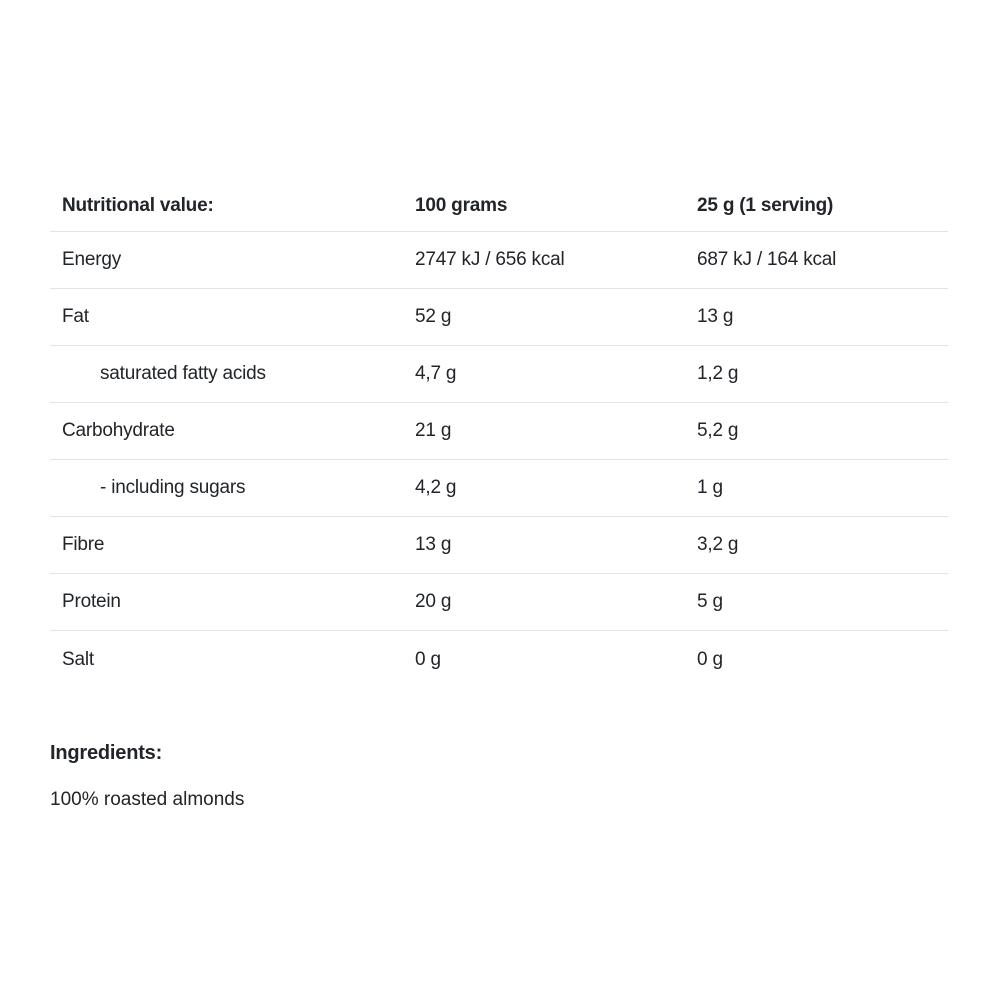 The image size is (1000, 1000). What do you see at coordinates (433, 544) in the screenshot?
I see `value-per-100g: 13 g` at bounding box center [433, 544].